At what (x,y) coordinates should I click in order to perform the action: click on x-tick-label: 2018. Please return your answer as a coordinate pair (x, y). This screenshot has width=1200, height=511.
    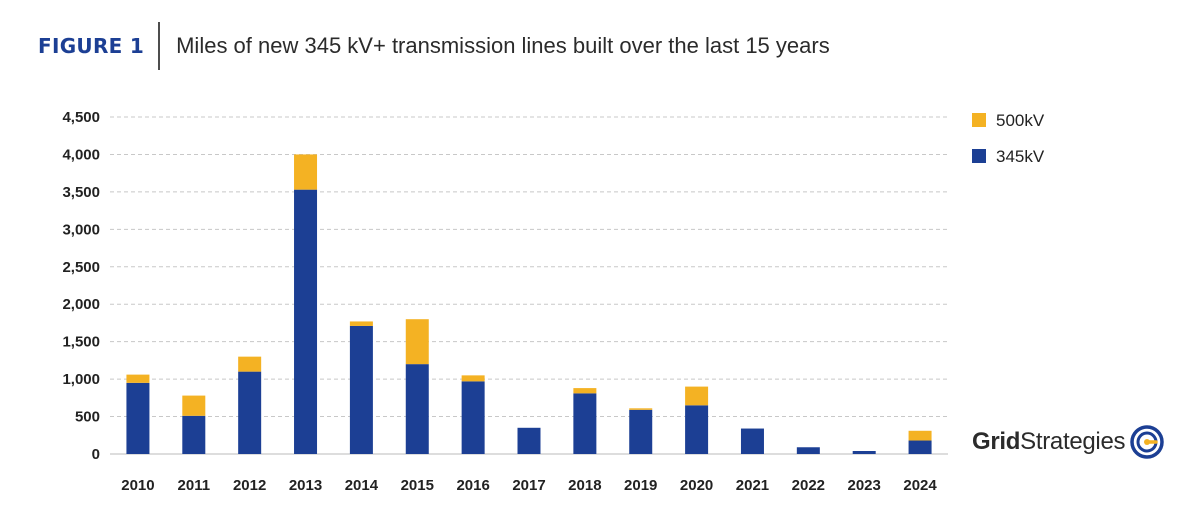
    Looking at the image, I should click on (584, 485).